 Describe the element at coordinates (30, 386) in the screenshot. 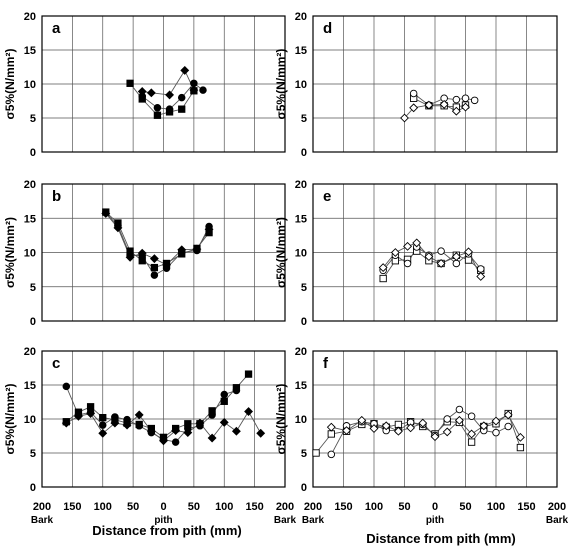

I see `panel-c-ytick-label: 15` at that location.